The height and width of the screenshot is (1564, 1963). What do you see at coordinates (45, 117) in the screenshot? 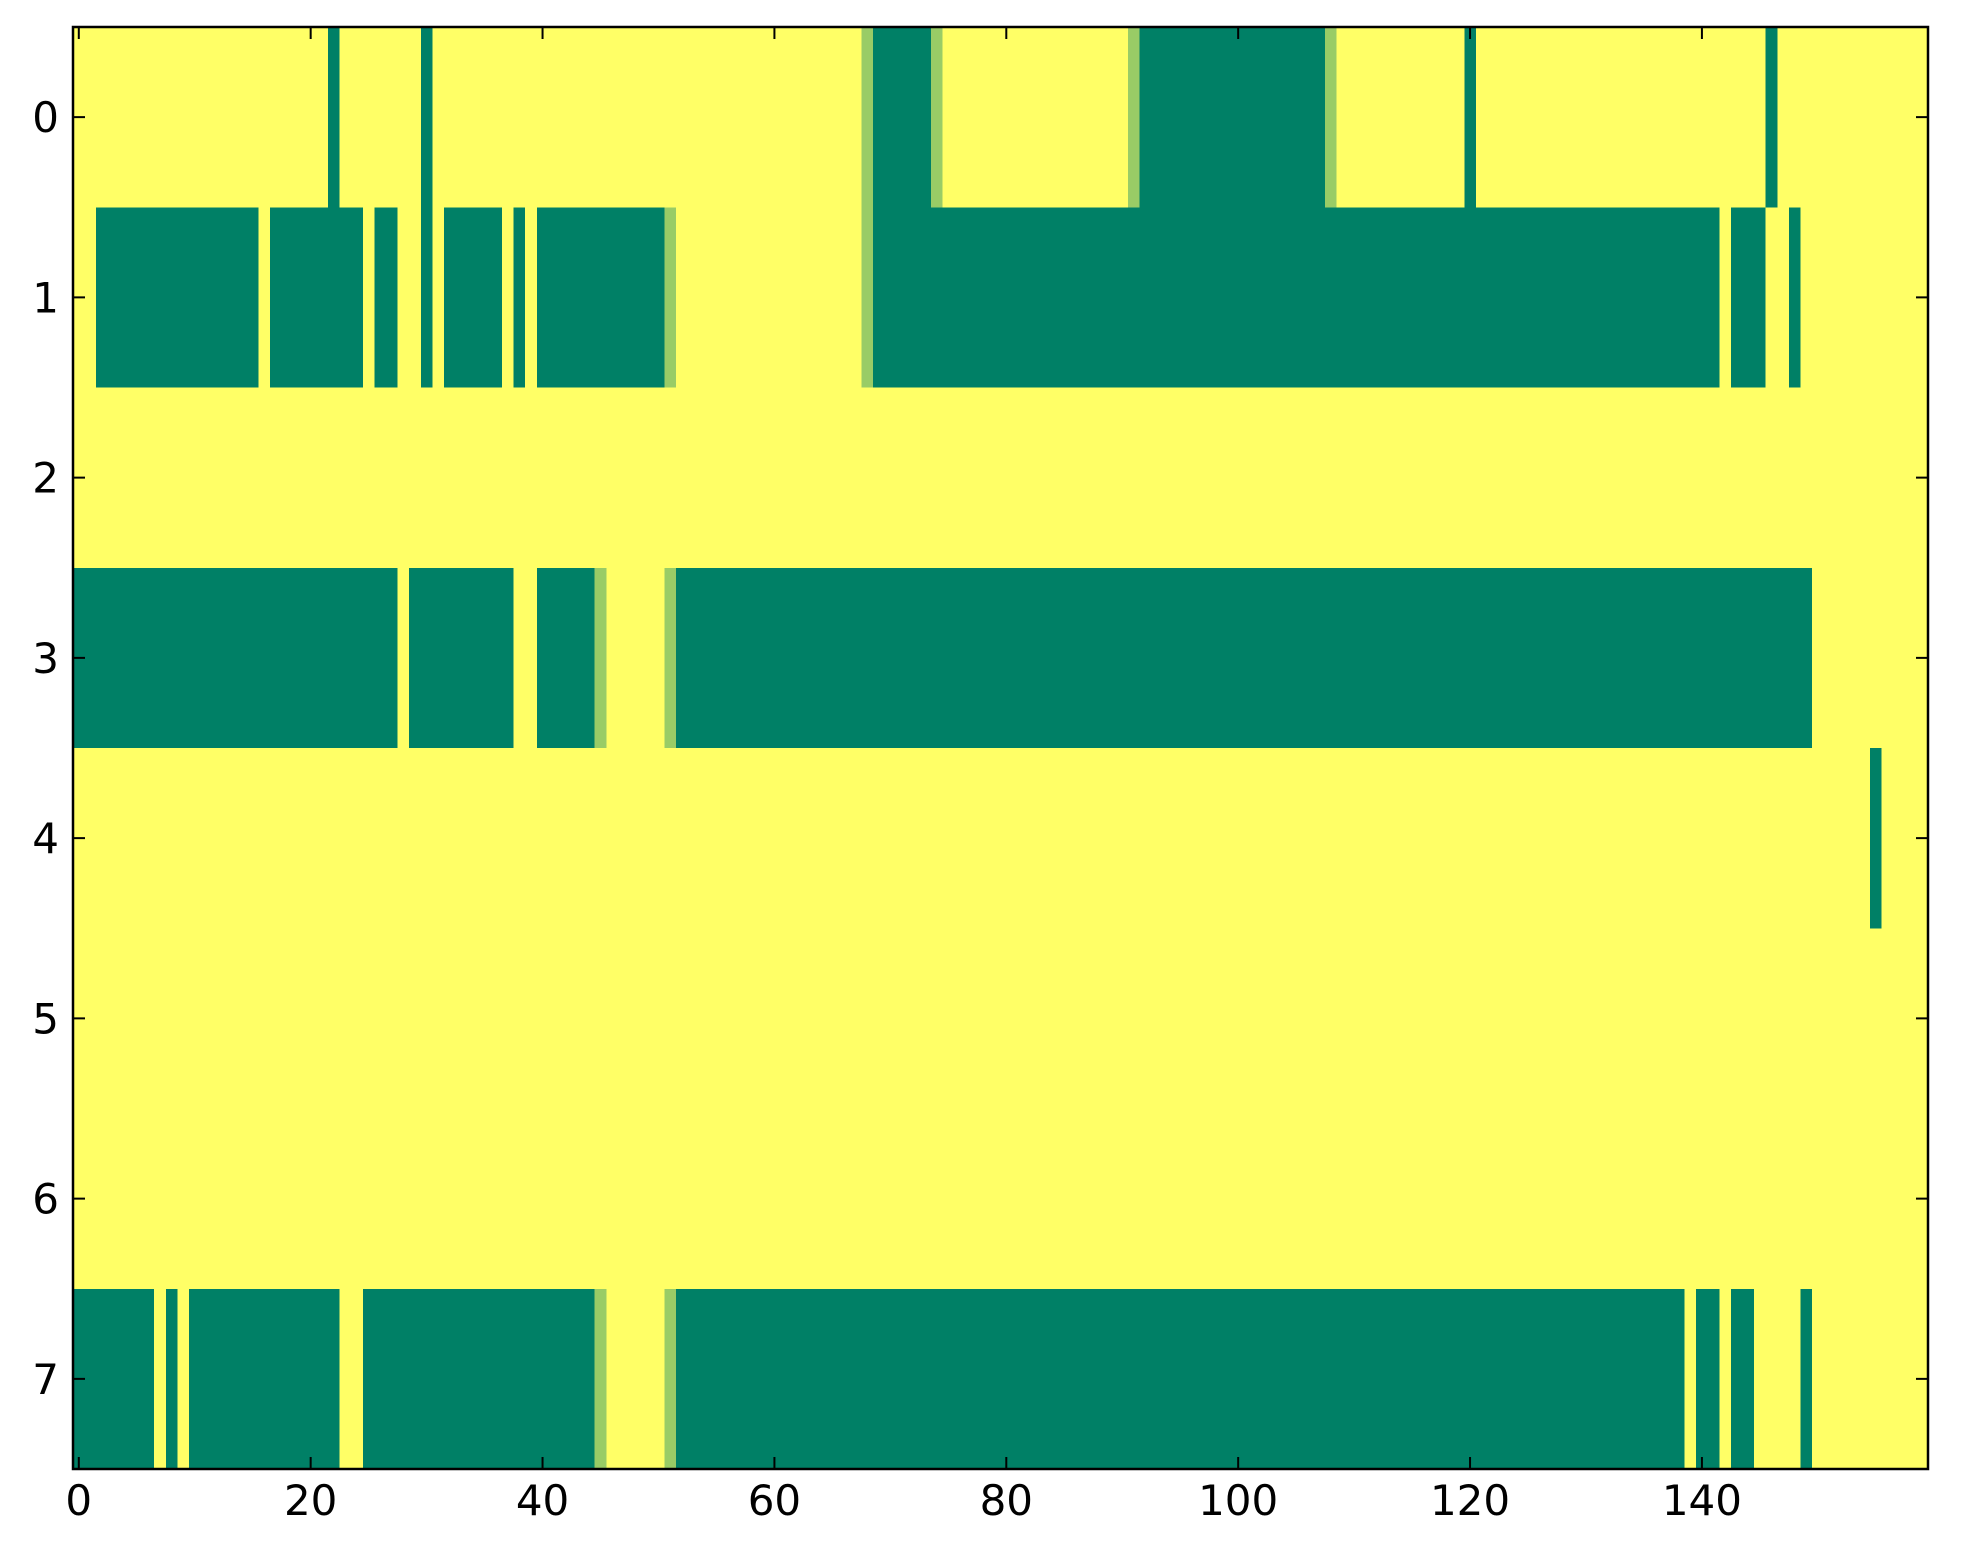
I see `y-tick-label: 0` at bounding box center [45, 117].